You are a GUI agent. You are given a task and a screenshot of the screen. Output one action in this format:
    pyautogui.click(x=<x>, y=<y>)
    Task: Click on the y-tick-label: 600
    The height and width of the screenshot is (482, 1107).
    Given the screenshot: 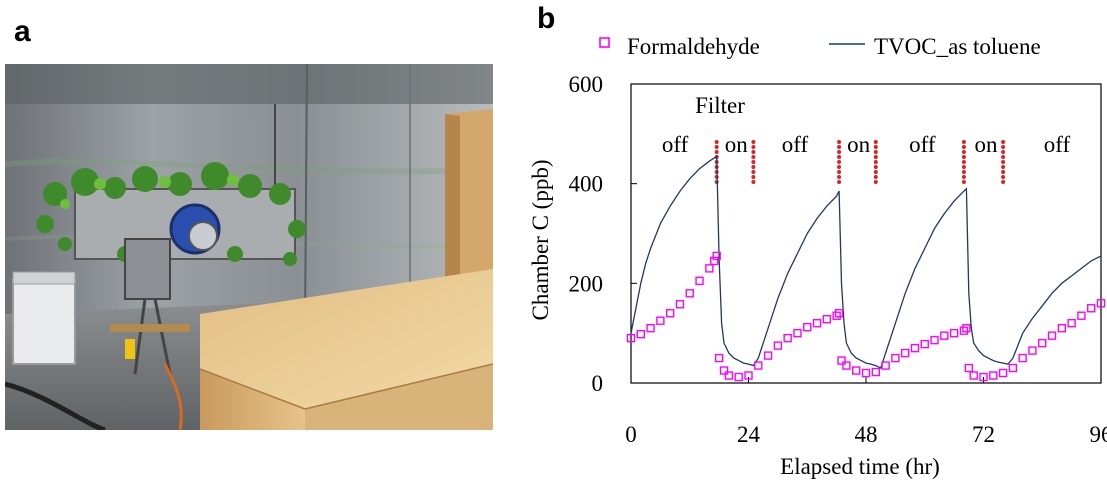 What is the action you would take?
    pyautogui.click(x=586, y=84)
    